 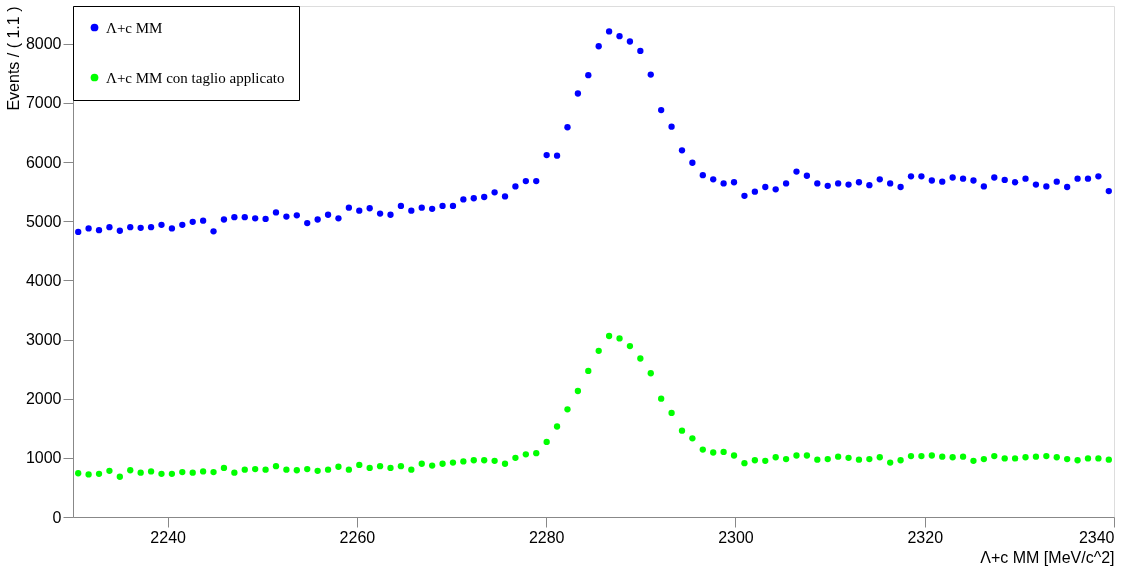 What do you see at coordinates (134, 27) in the screenshot?
I see `legend-label: Λ+c MM` at bounding box center [134, 27].